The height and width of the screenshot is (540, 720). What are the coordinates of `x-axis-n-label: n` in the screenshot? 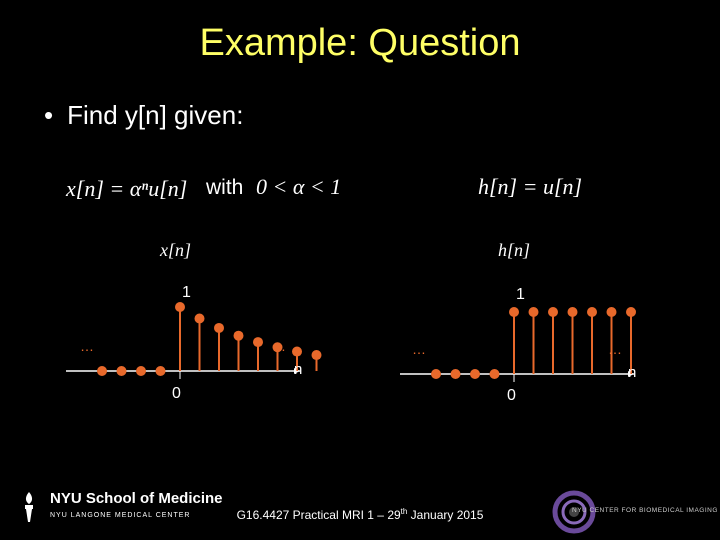 It's located at (298, 369).